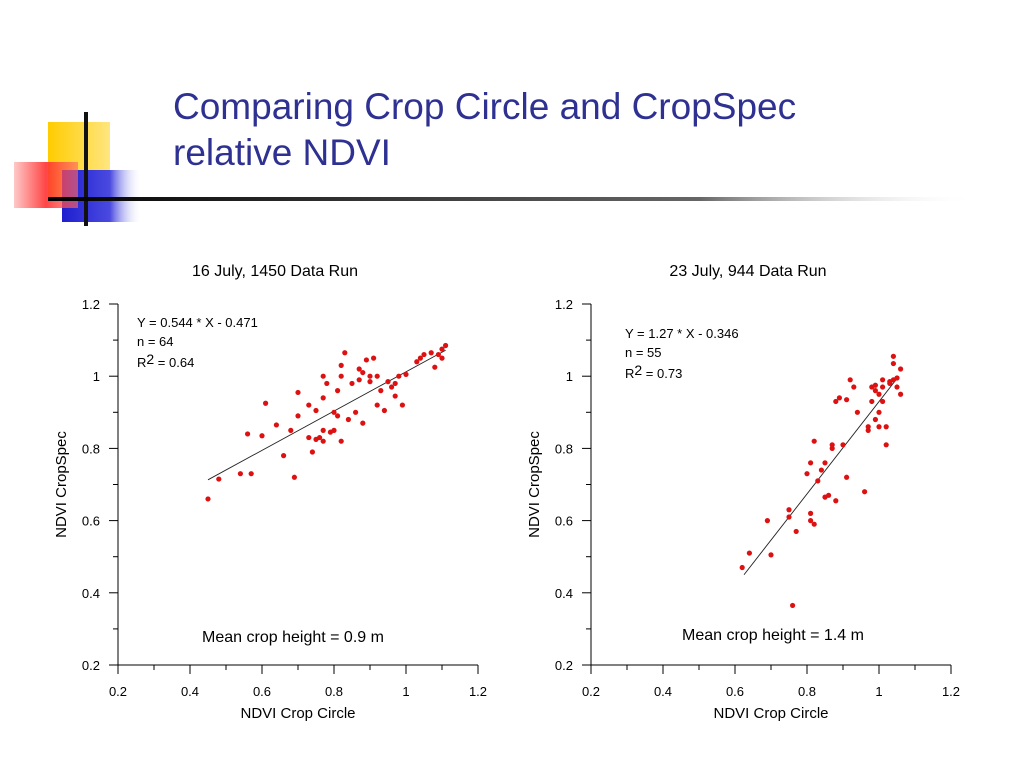  What do you see at coordinates (155, 341) in the screenshot?
I see `chart1-stats-n: n = 64` at bounding box center [155, 341].